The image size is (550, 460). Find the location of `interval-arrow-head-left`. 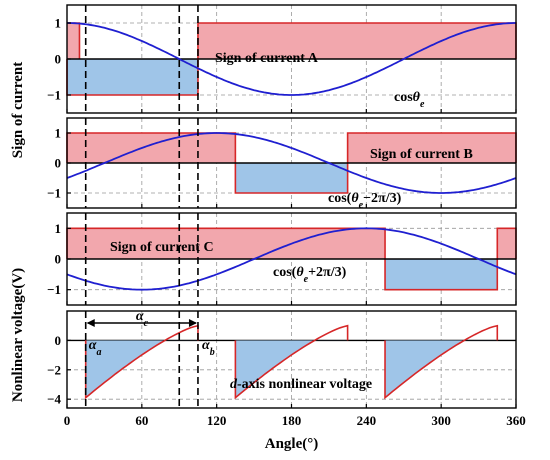

interval-arrow-head-left is located at coordinates (90, 323).